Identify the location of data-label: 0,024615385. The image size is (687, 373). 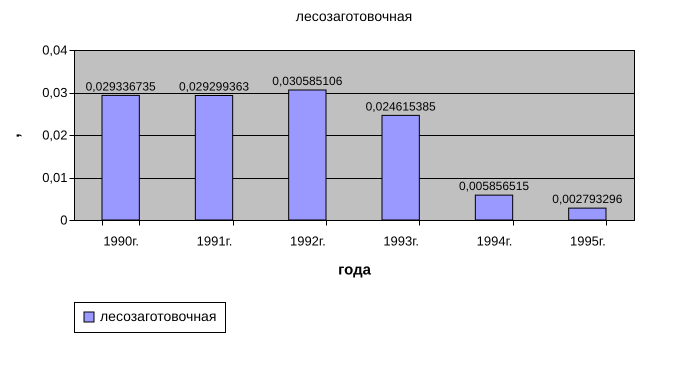
(401, 106).